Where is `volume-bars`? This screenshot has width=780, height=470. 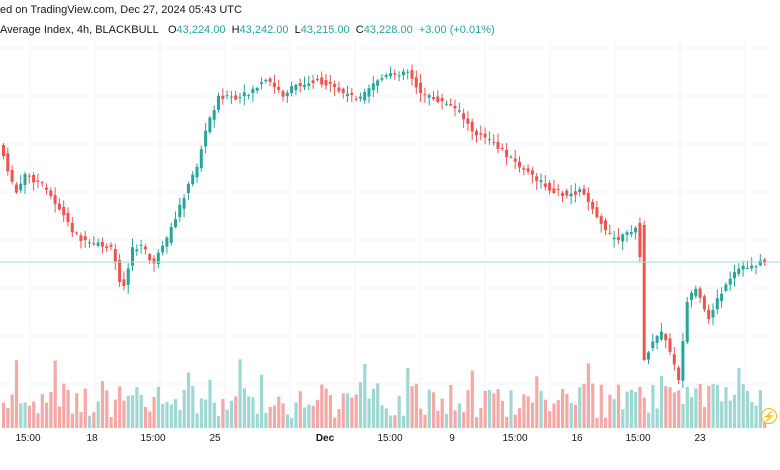 volume-bars is located at coordinates (384, 393).